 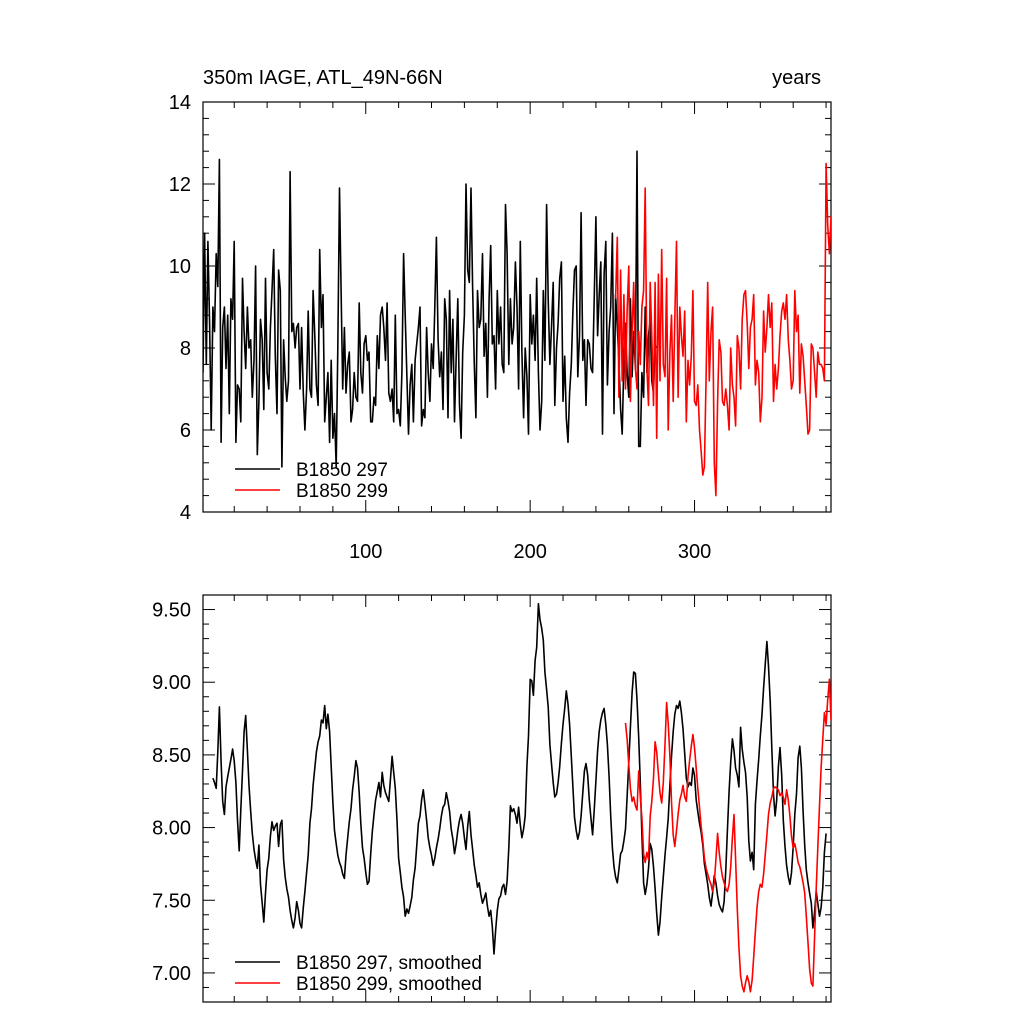 I want to click on y-tick-label: 9.50, so click(x=171, y=611).